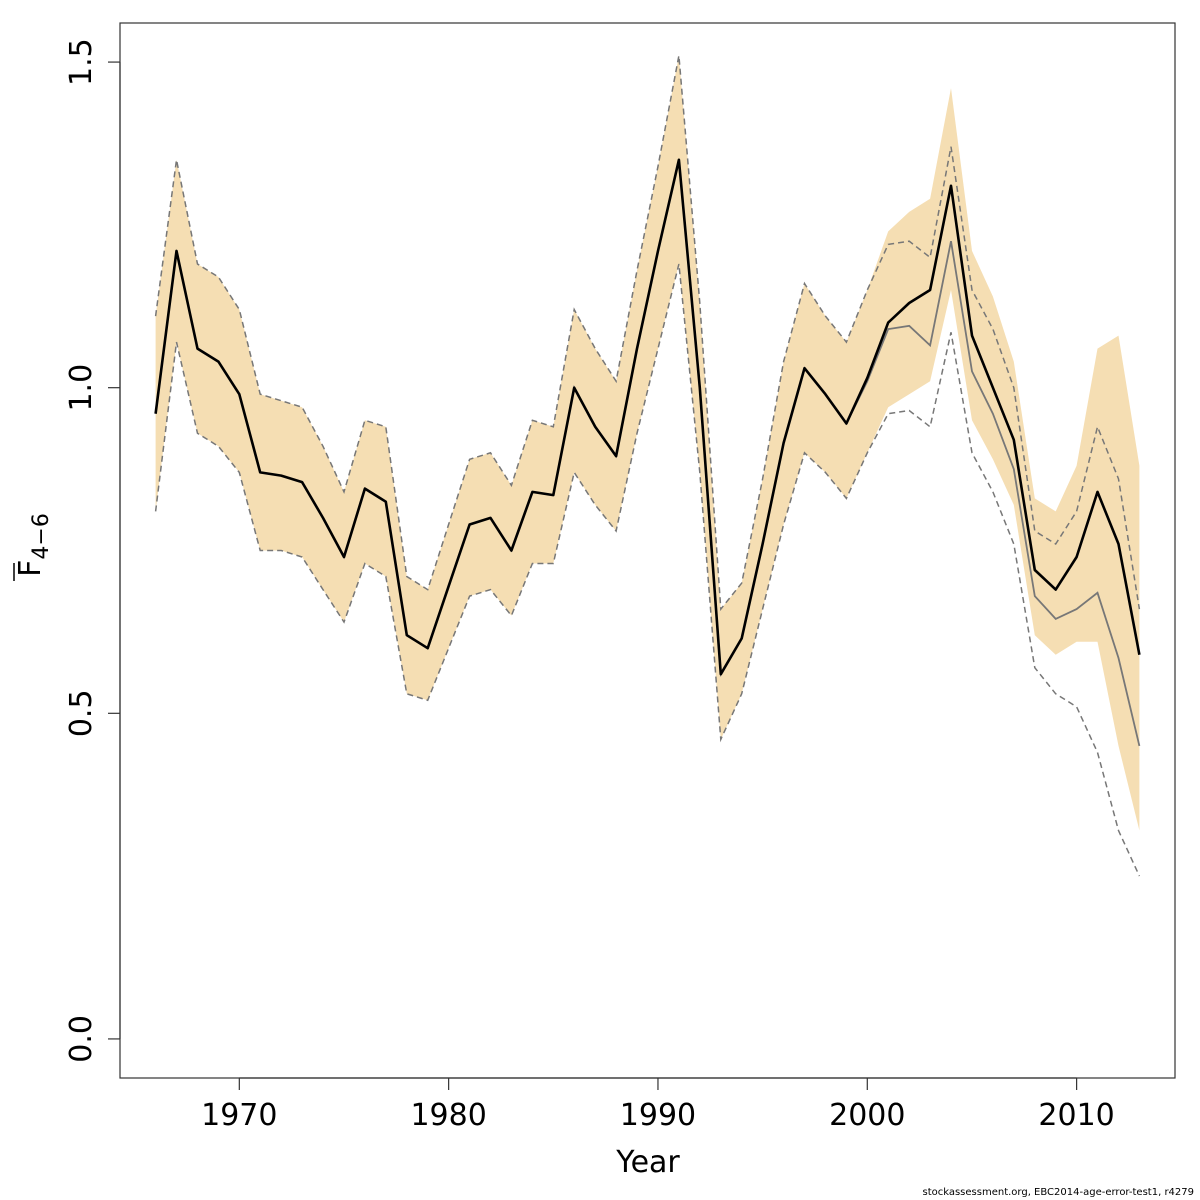 The image size is (1200, 1200). I want to click on x-axis: 1970 1980 1990 2000 2010, so click(658, 1105).